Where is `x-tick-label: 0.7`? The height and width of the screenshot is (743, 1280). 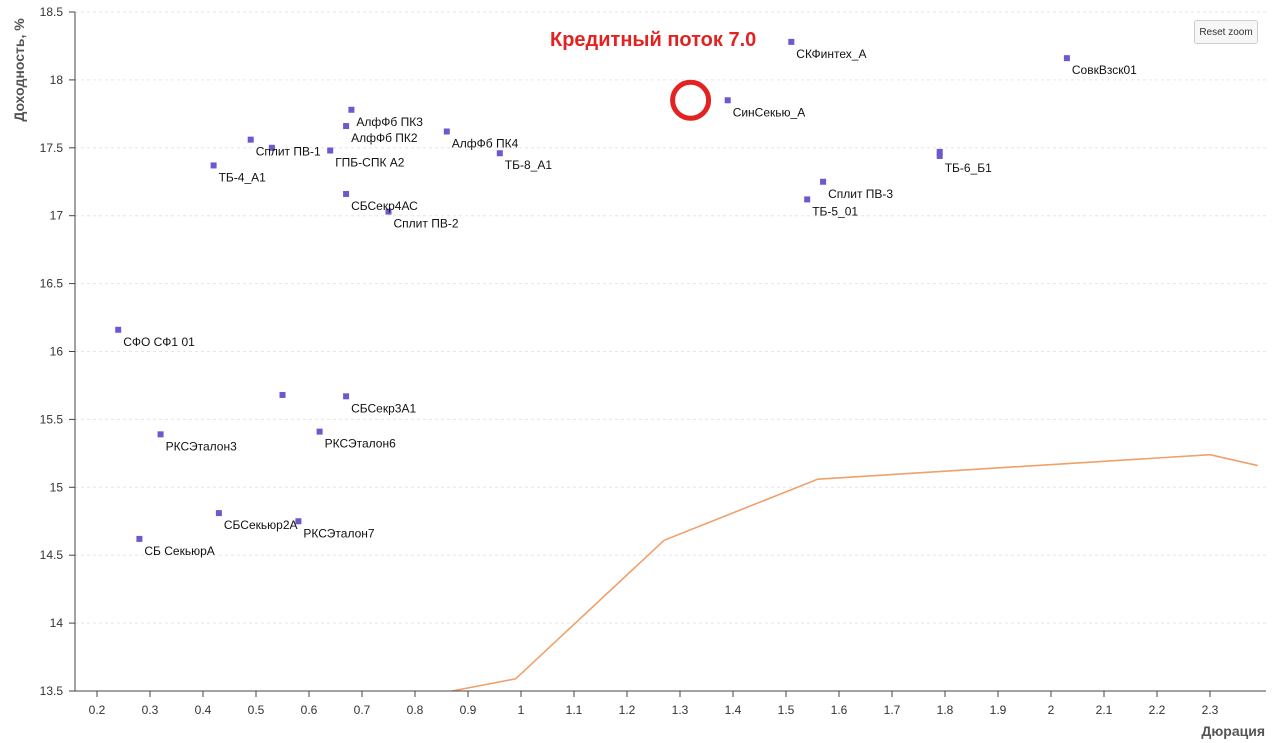 x-tick-label: 0.7 is located at coordinates (362, 710).